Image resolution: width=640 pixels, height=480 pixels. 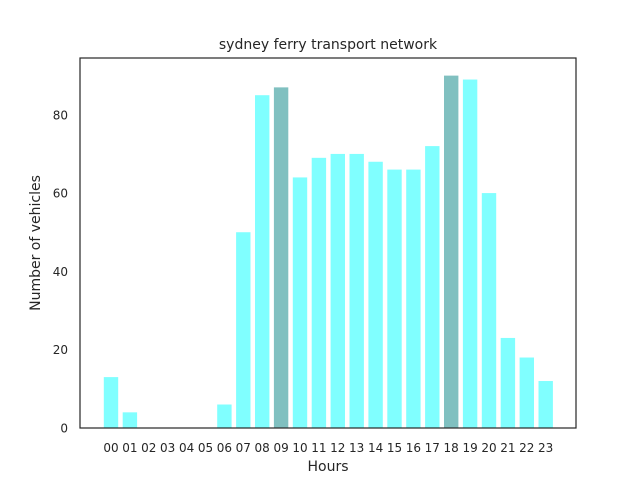 What do you see at coordinates (167, 448) in the screenshot?
I see `x-tick-03: 03` at bounding box center [167, 448].